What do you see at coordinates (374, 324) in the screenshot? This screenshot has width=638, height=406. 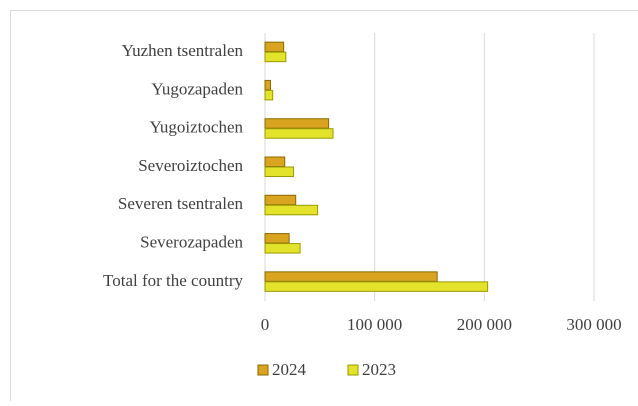 I see `x-tick-label: 100 000` at bounding box center [374, 324].